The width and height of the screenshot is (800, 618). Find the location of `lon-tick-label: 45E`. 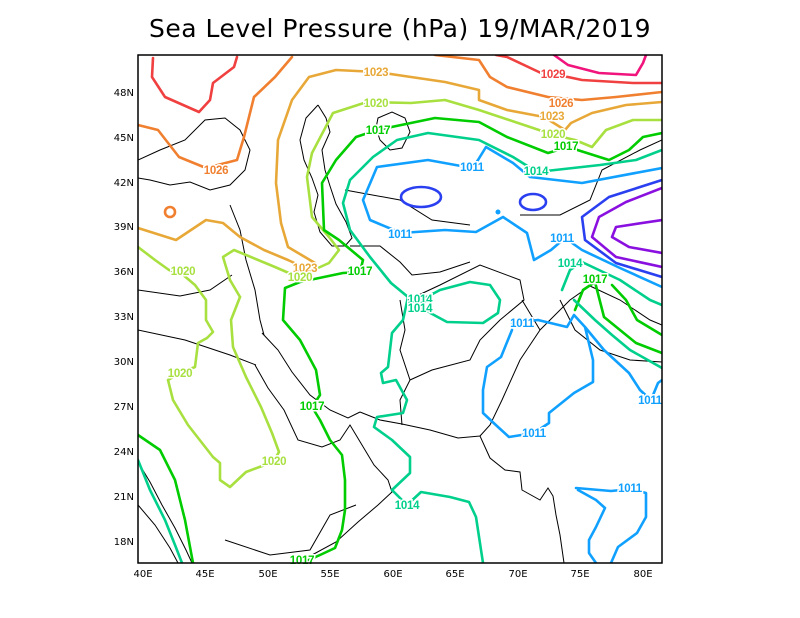

lon-tick-label: 45E is located at coordinates (204, 574).